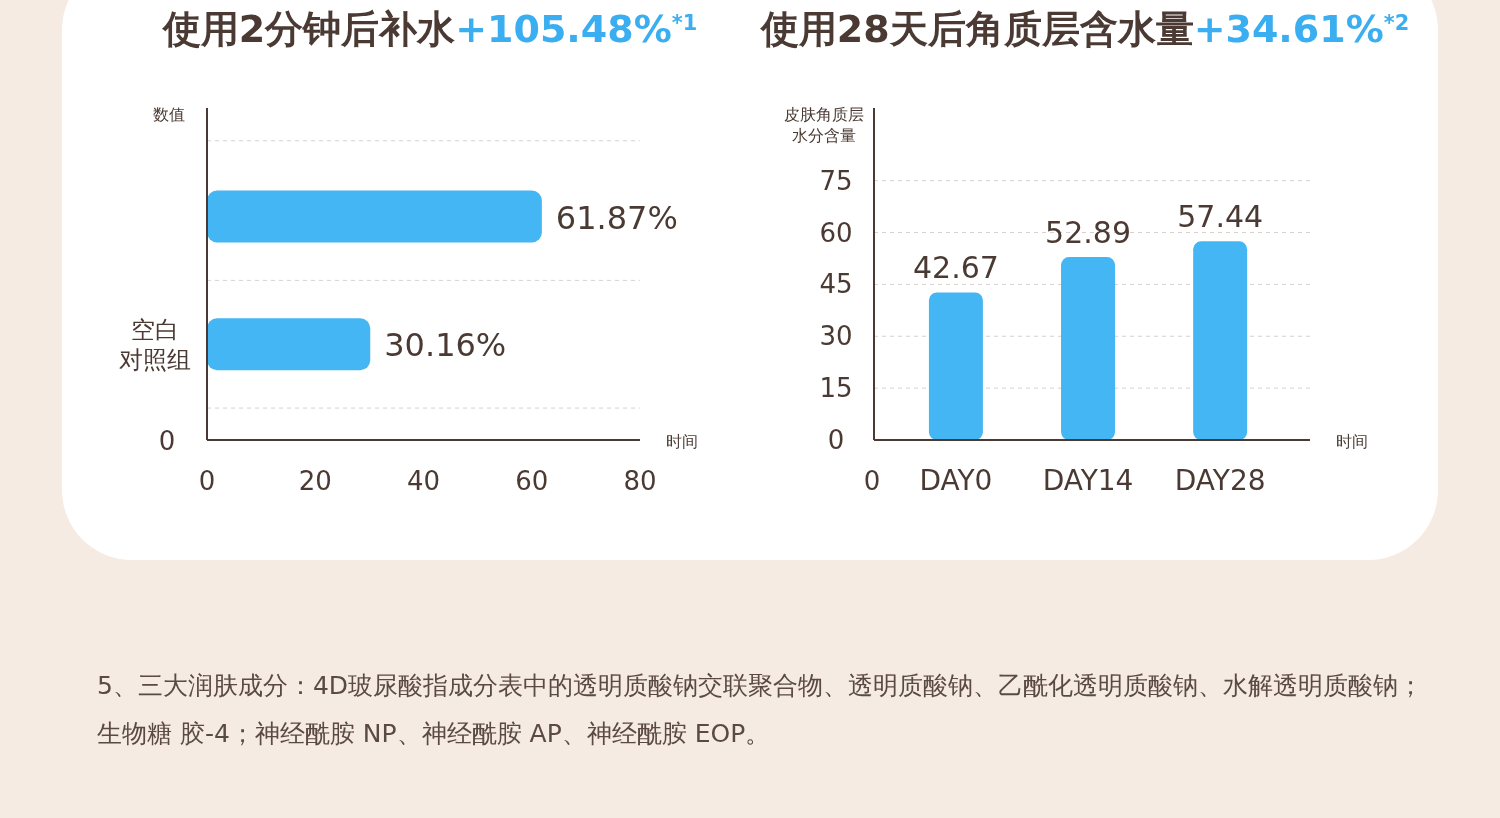  What do you see at coordinates (836, 232) in the screenshot?
I see `y-tick-label: 60` at bounding box center [836, 232].